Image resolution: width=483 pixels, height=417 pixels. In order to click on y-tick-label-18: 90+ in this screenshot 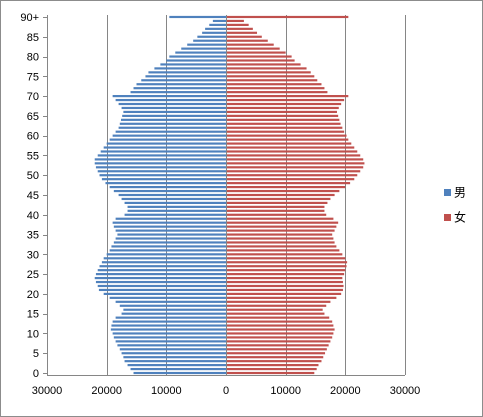, I will do `click(29, 18)`.